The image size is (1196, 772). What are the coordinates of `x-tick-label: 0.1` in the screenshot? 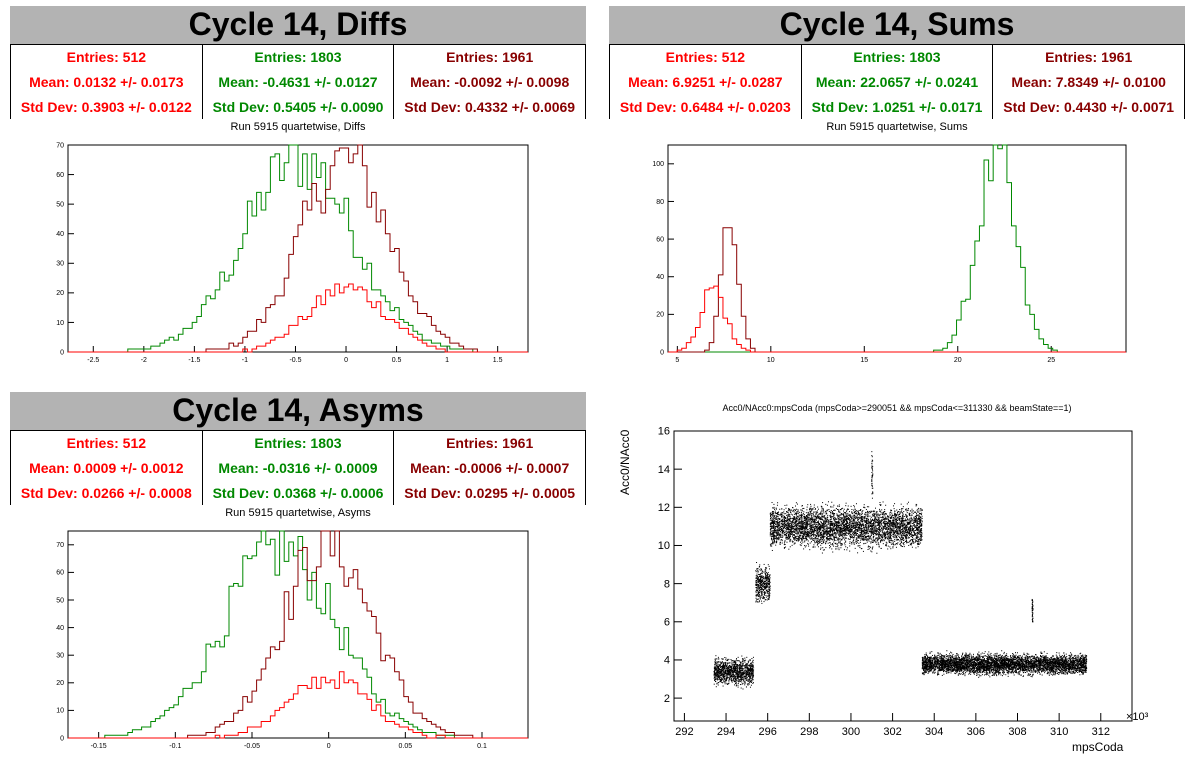 It's located at (482, 746).